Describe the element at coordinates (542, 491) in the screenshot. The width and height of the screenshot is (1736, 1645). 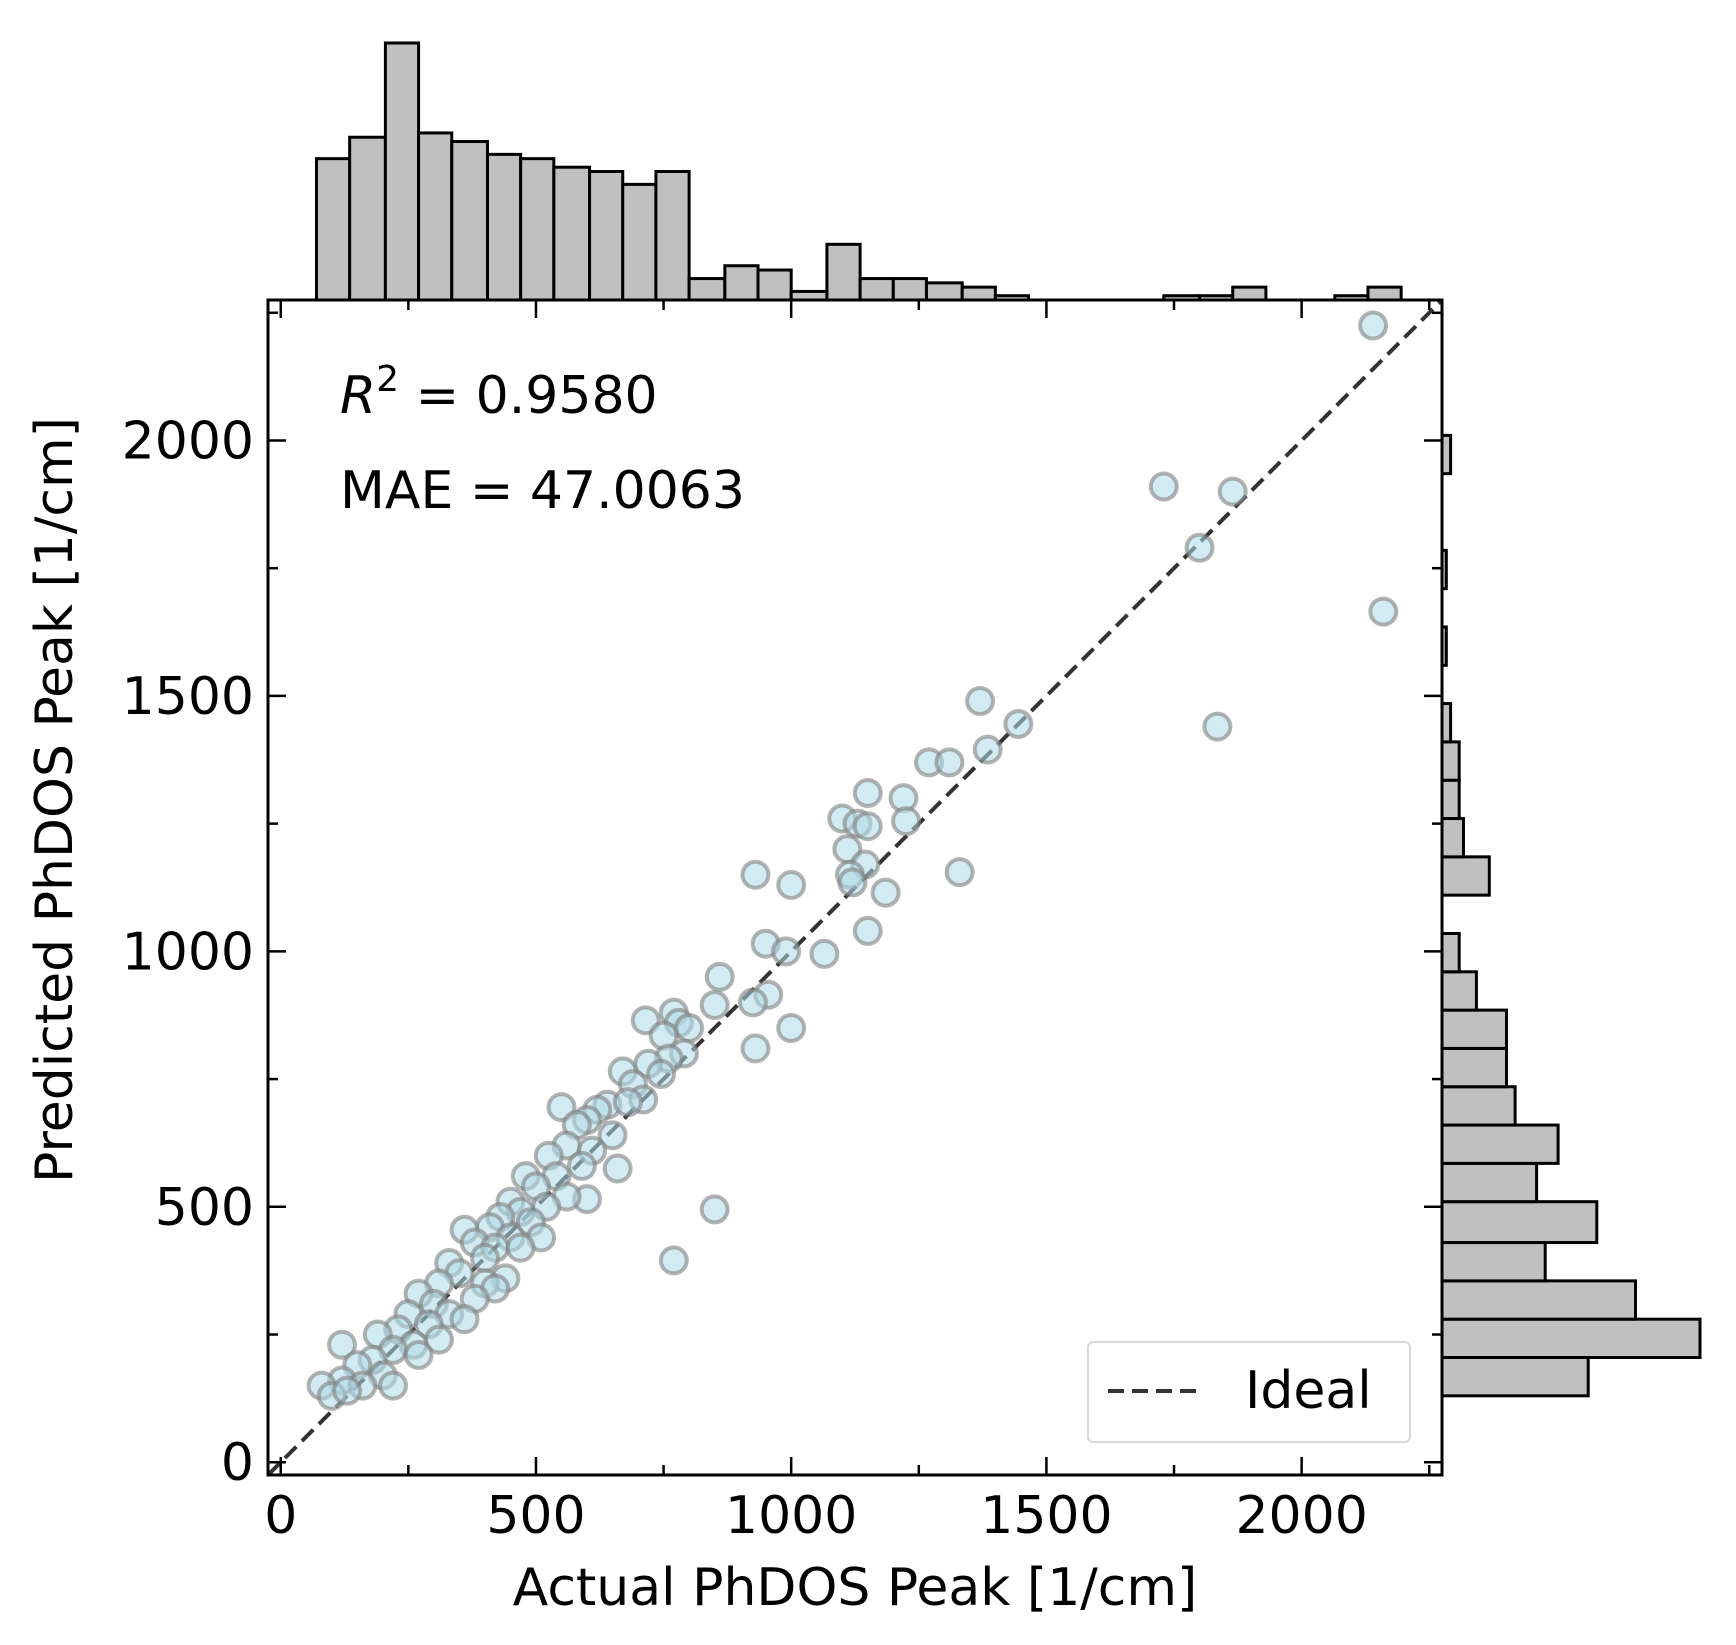
I see `mae-annotation: MAE = 47.0063` at that location.